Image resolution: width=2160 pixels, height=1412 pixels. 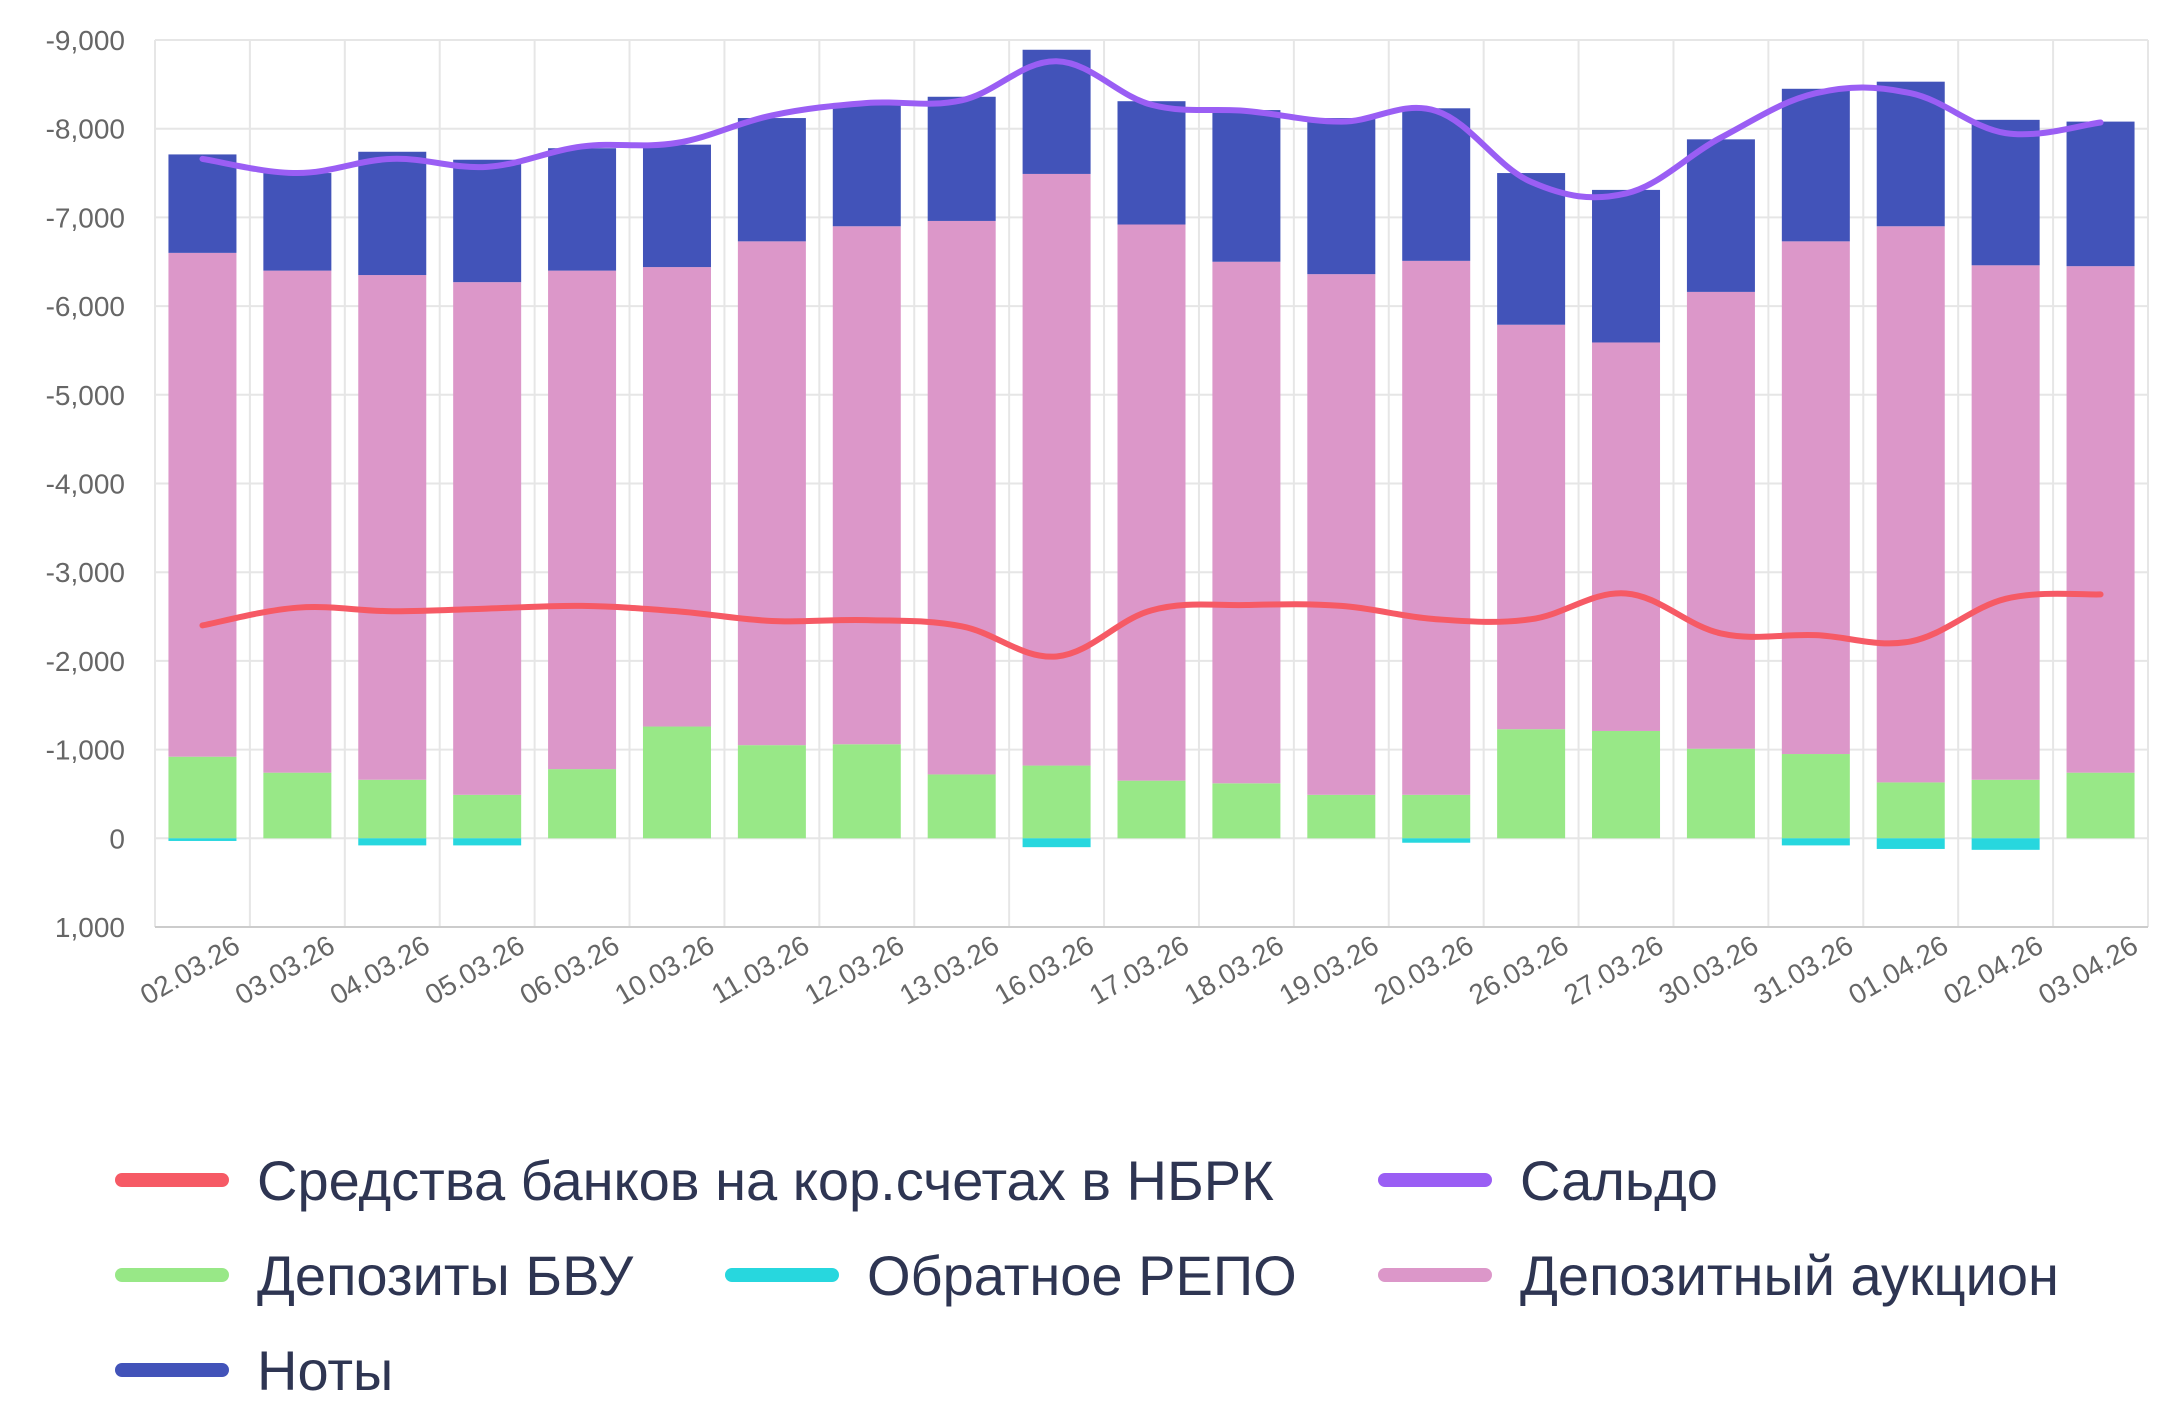 I want to click on legend-item: Депозитный аукцион, so click(x=1718, y=1275).